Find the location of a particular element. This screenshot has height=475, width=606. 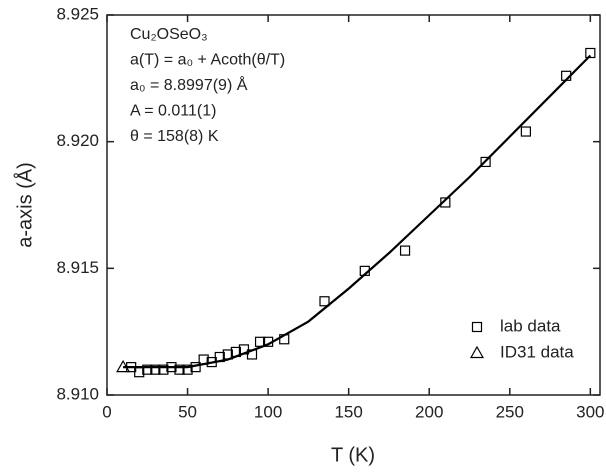

x-tick-label: 0 is located at coordinates (106, 411).